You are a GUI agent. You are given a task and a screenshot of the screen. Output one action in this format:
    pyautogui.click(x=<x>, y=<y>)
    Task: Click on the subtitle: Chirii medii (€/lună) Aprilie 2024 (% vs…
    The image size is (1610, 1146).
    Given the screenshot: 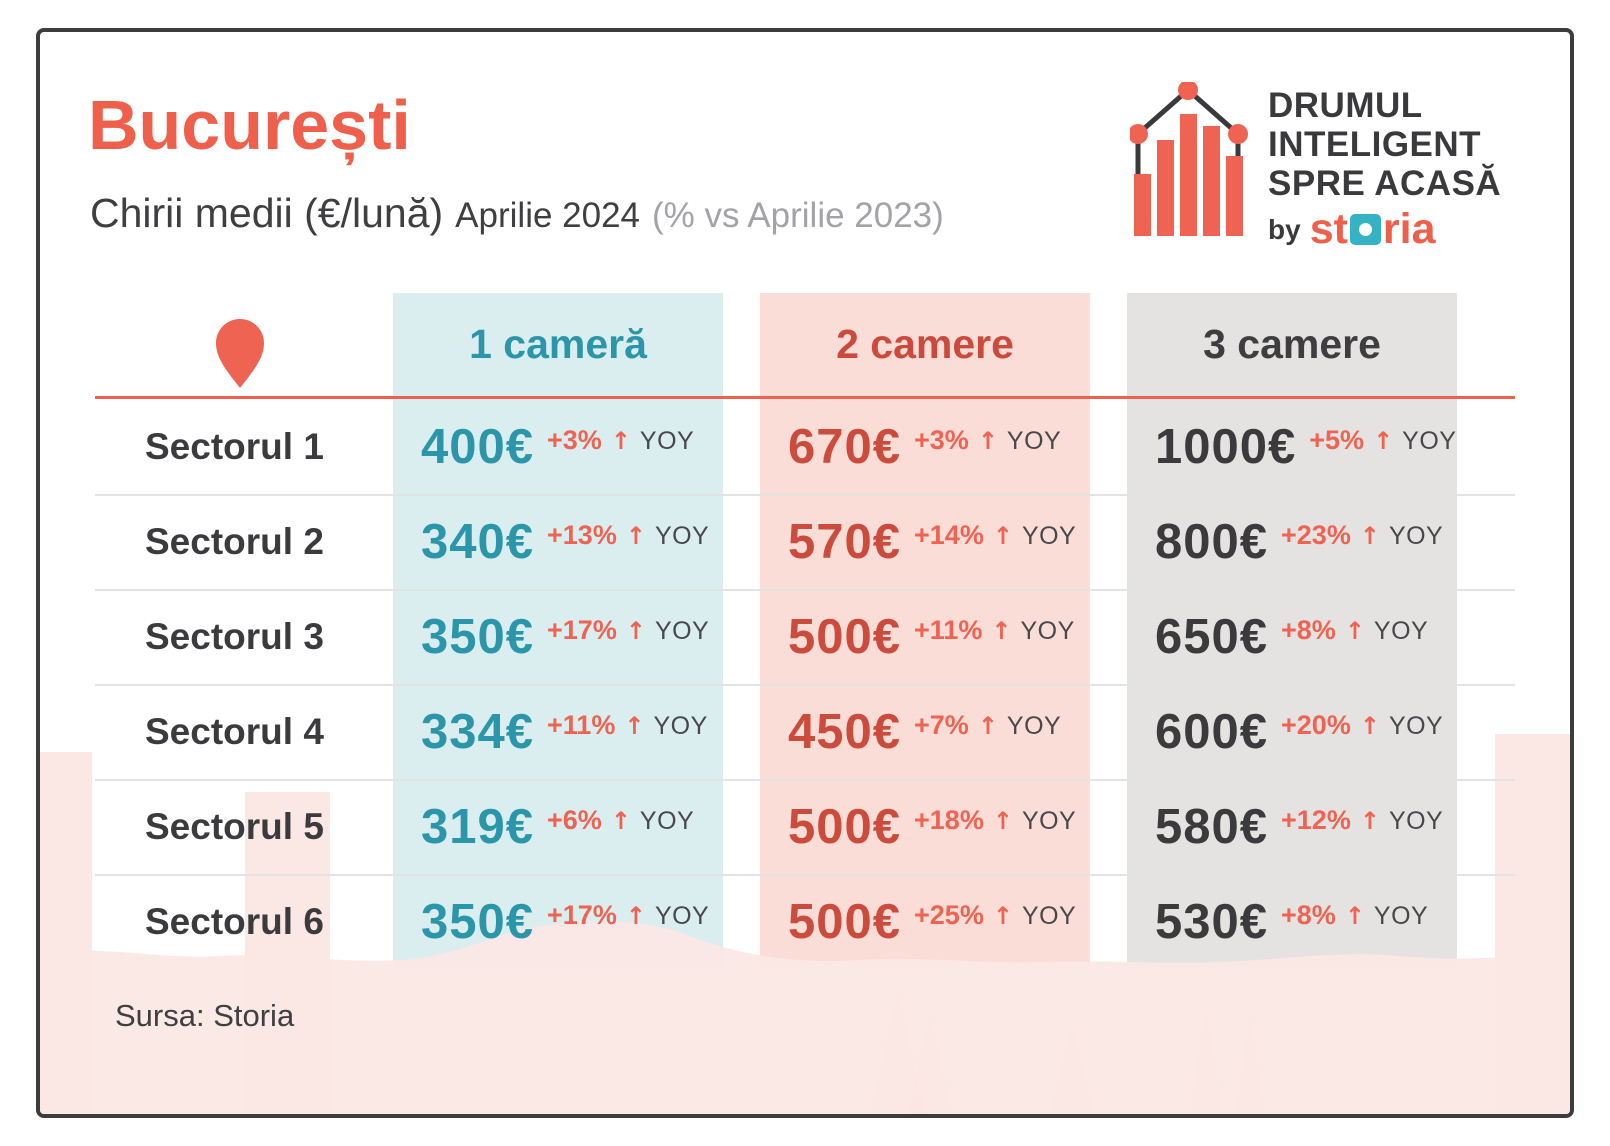 What is the action you would take?
    pyautogui.click(x=517, y=213)
    